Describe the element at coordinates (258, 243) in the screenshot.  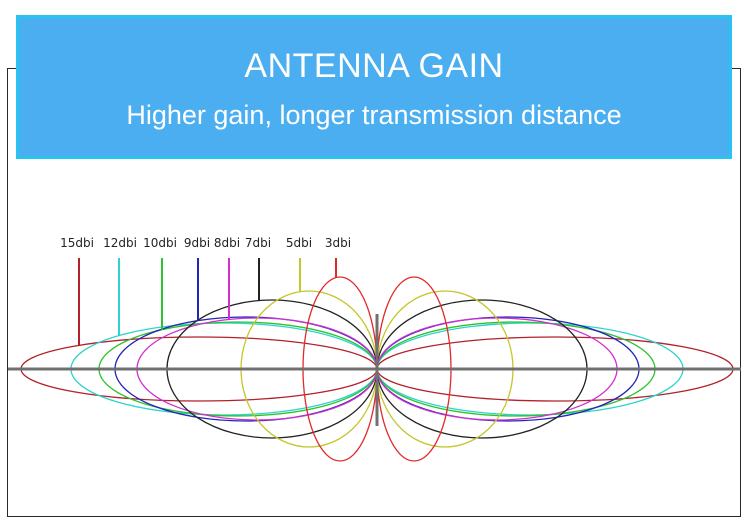
I see `gain-label-7dbi: 7dbi` at that location.